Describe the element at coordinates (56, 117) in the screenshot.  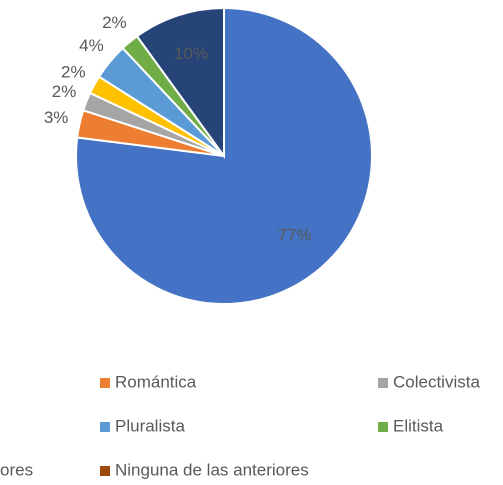
I see `data-label: 3%` at that location.